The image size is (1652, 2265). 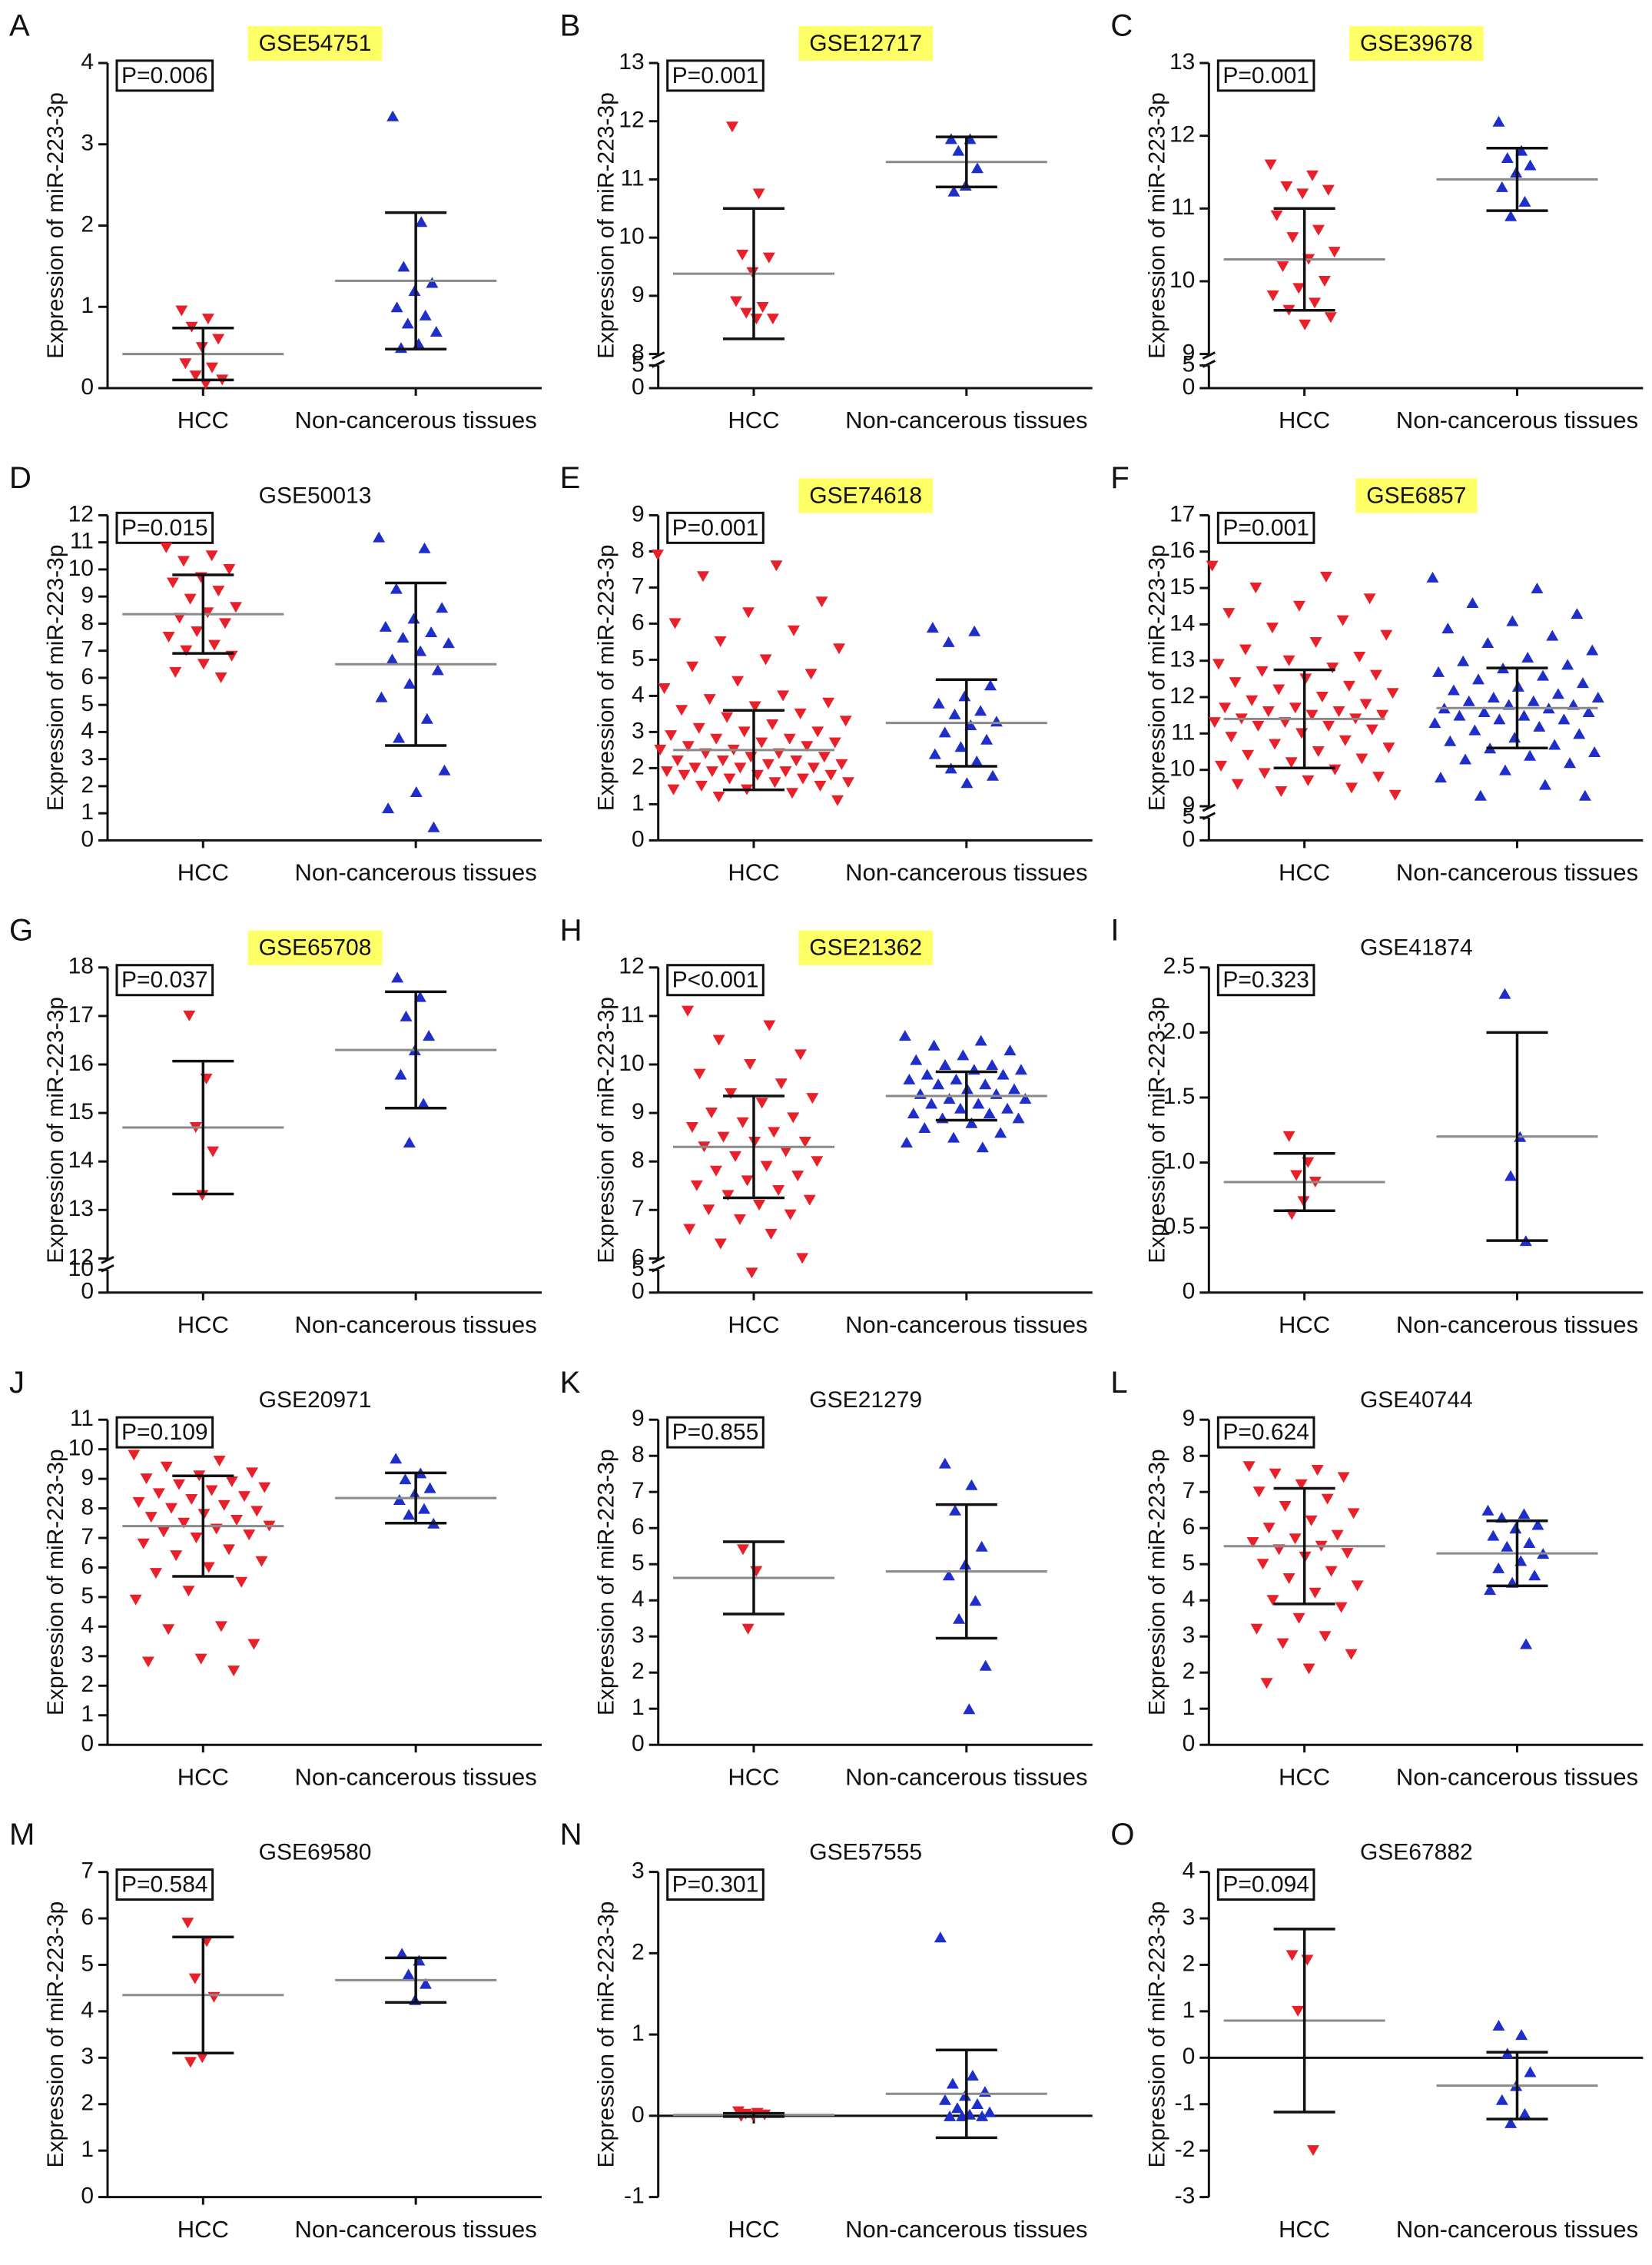 What do you see at coordinates (570, 1383) in the screenshot?
I see `panel-letter: K` at bounding box center [570, 1383].